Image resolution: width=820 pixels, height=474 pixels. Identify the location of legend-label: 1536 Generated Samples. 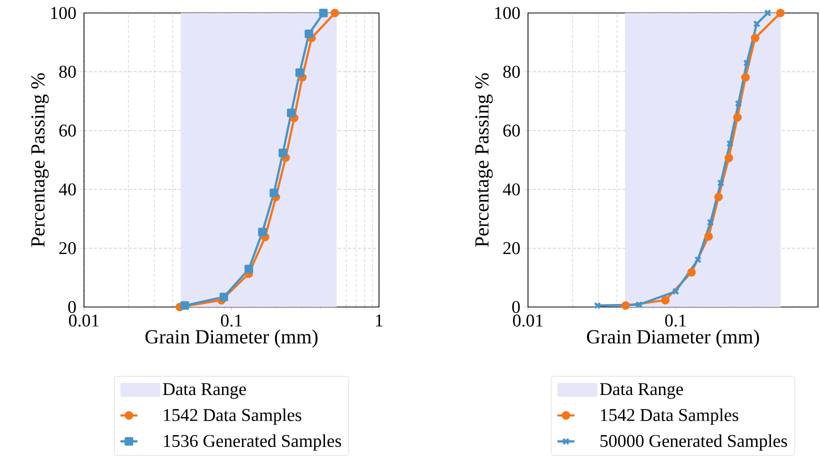
(253, 442).